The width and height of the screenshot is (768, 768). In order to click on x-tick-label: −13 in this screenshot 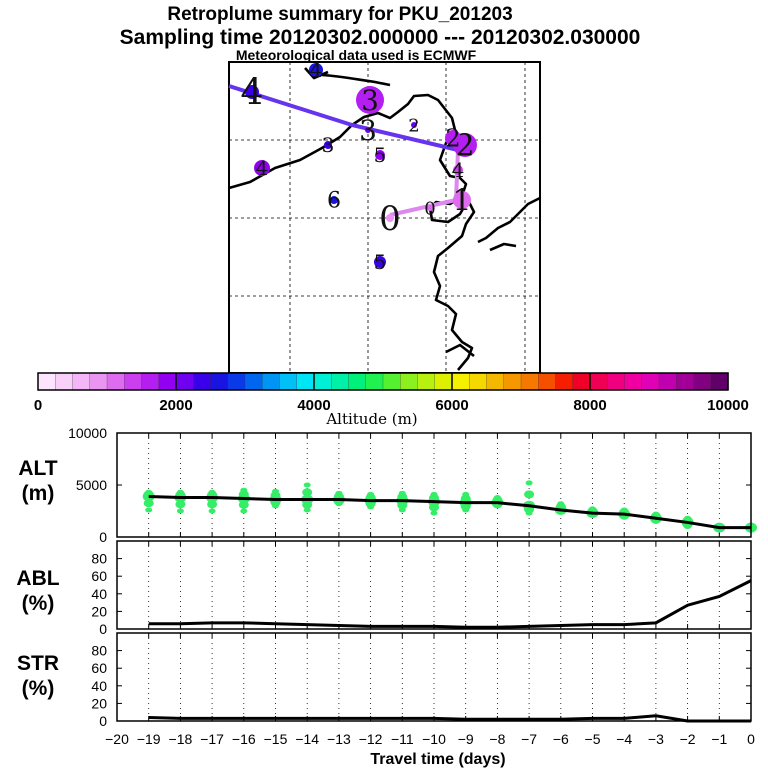, I will do `click(339, 739)`.